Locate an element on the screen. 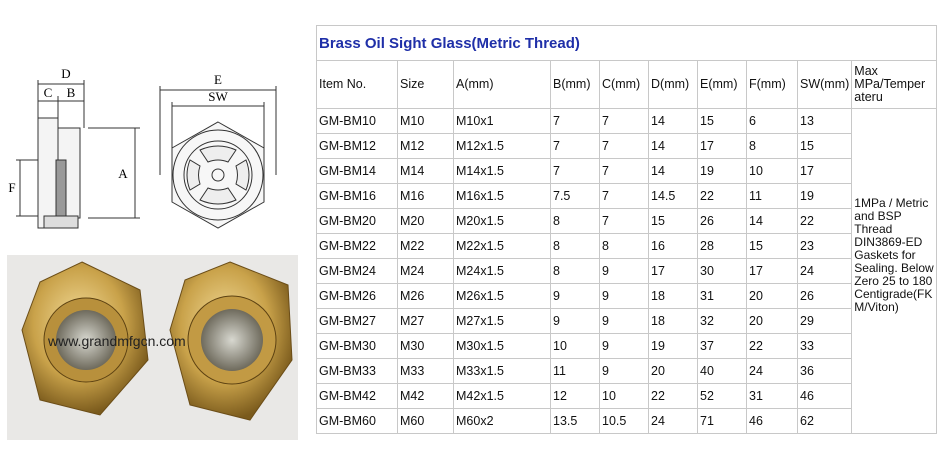 This screenshot has height=452, width=940. cell: M24x1.5 is located at coordinates (502, 271).